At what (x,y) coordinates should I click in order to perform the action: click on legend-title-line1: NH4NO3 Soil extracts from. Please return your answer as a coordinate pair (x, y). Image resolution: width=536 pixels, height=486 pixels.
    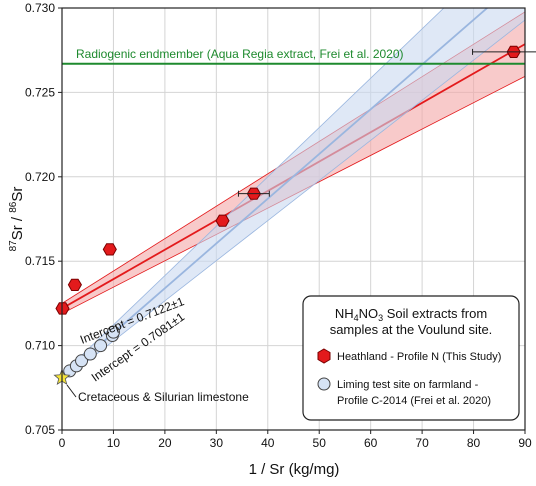
    Looking at the image, I should click on (411, 314).